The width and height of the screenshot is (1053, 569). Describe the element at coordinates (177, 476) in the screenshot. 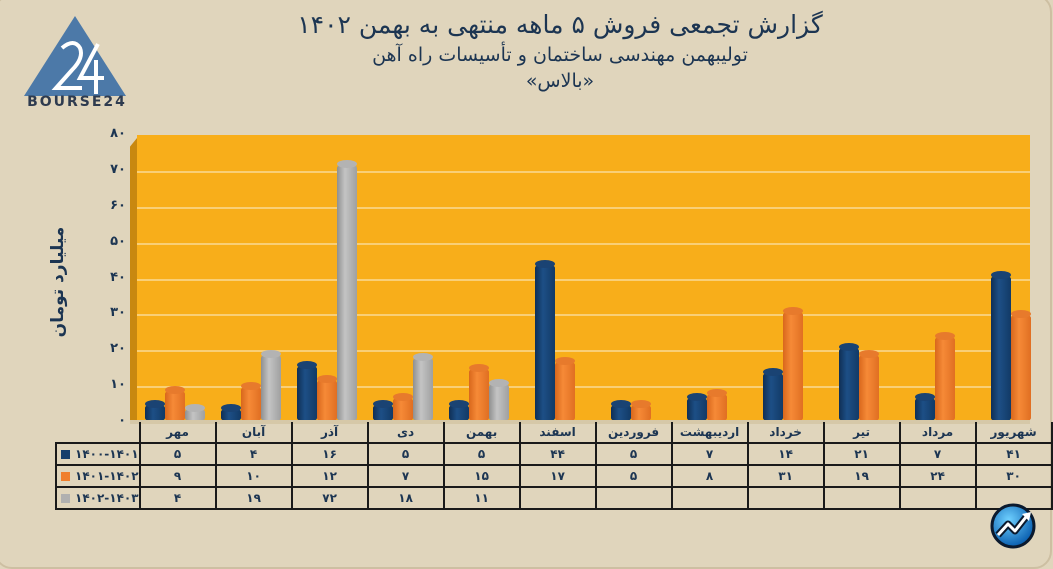

I see `table-cell: ۹` at that location.